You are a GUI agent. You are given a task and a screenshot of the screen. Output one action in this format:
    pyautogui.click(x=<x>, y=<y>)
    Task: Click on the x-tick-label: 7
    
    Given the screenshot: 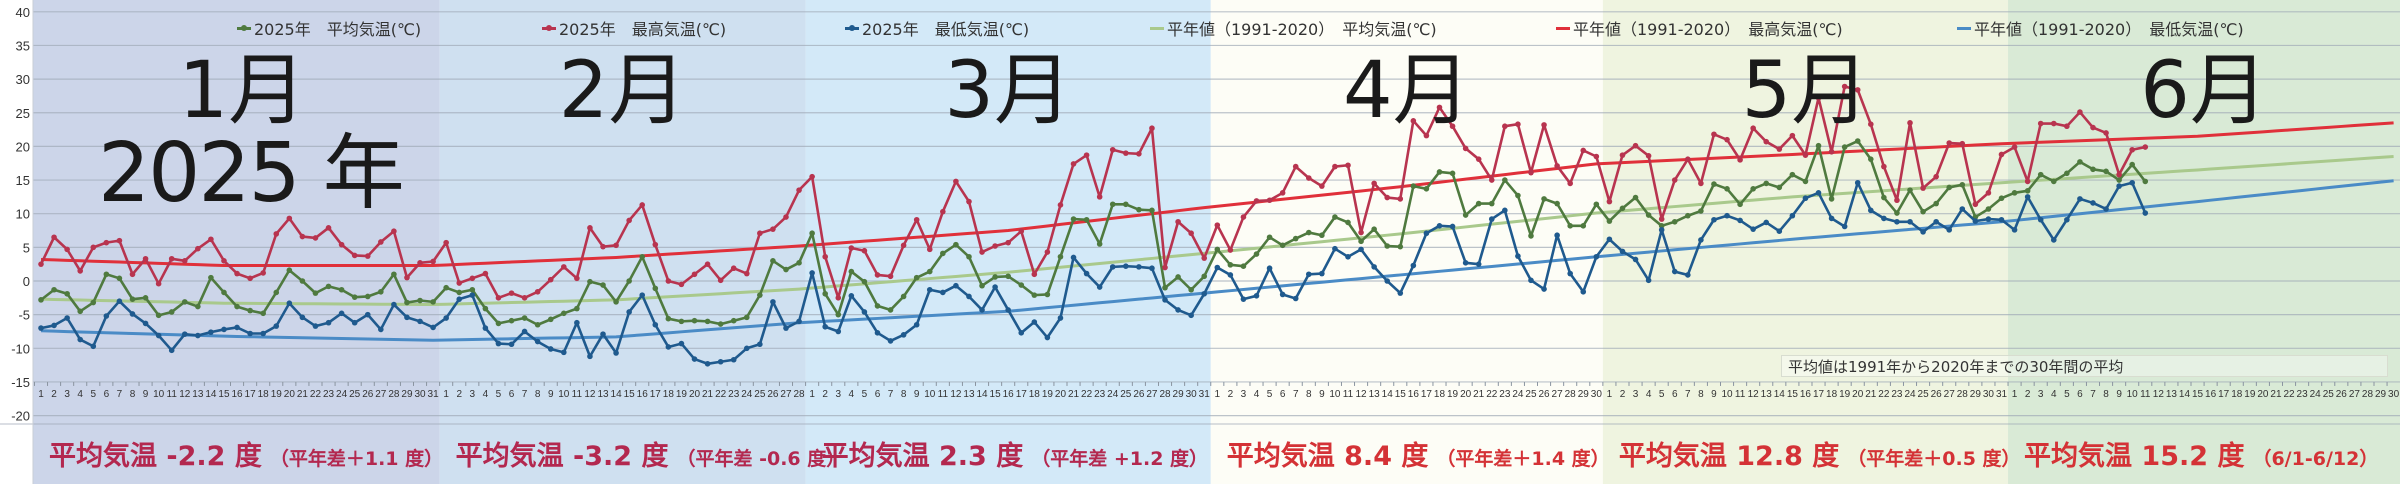 What is the action you would take?
    pyautogui.click(x=891, y=394)
    